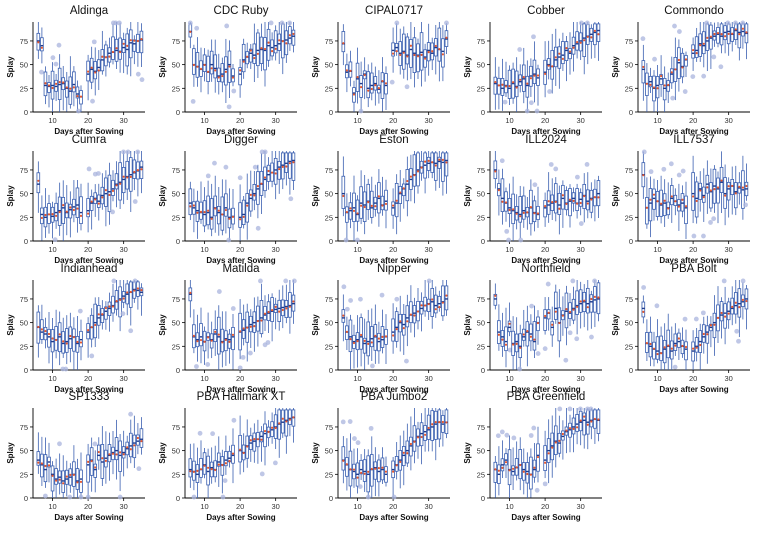  I want to click on y-axis-title: Splay, so click(315, 67).